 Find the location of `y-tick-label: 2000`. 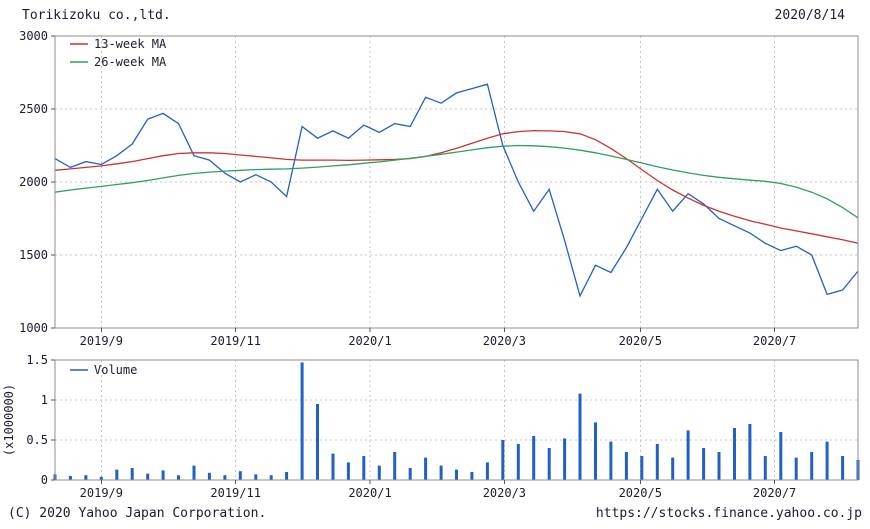

y-tick-label: 2000 is located at coordinates (33, 182).